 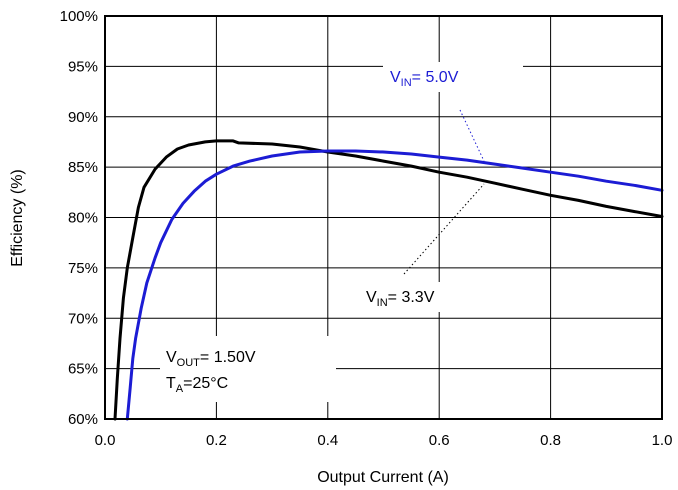 I want to click on annotation-box-bg, so click(x=248, y=369).